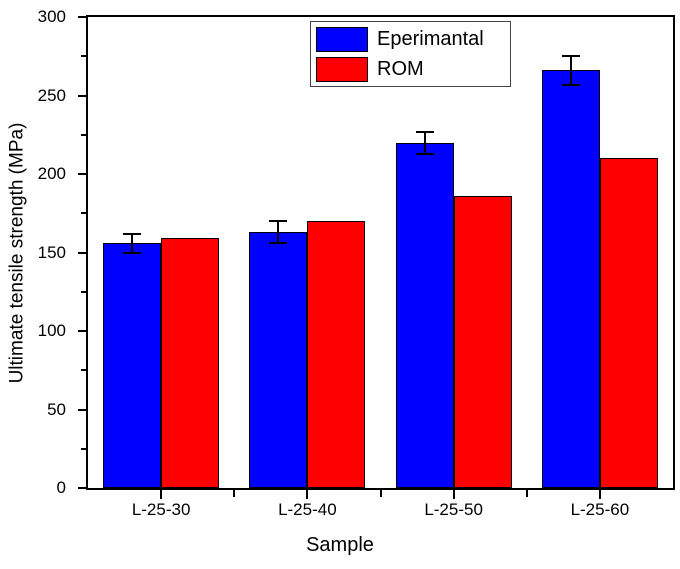  Describe the element at coordinates (430, 39) in the screenshot. I see `legend-label-experimental: Eperimantal` at that location.